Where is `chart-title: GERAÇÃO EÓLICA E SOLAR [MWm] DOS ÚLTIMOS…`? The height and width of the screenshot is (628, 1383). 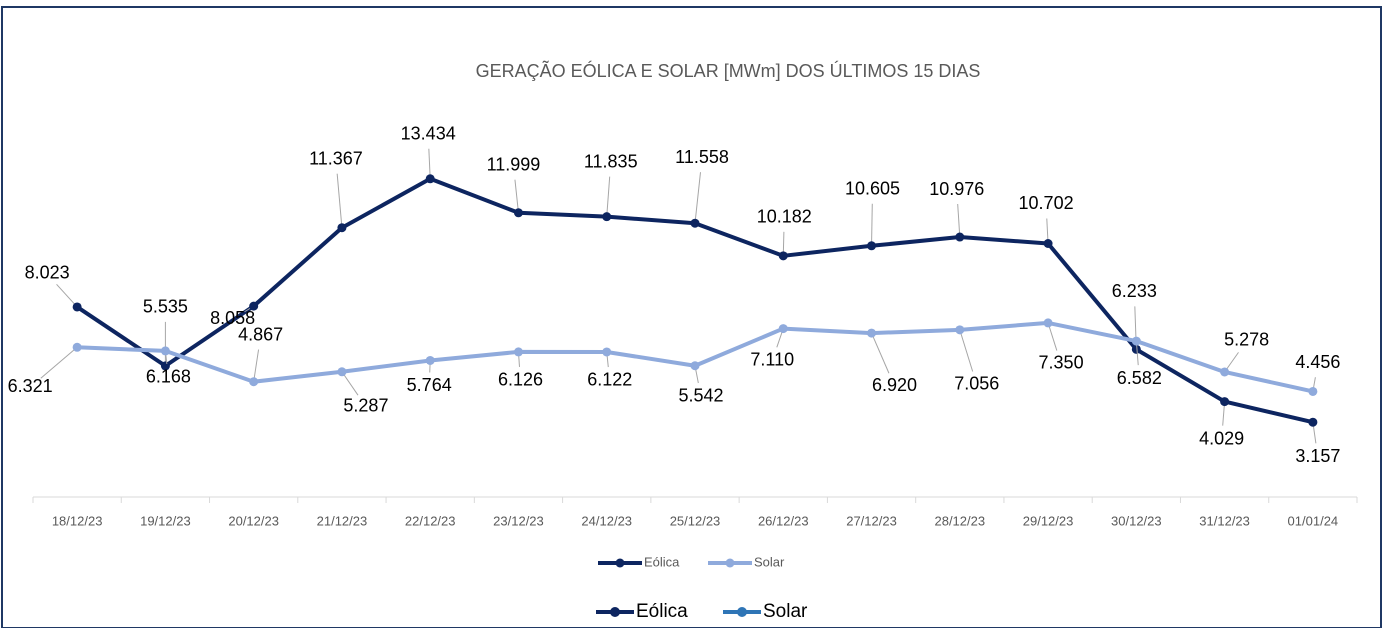 chart-title: GERAÇÃO EÓLICA E SOLAR [MWm] DOS ÚLTIMOS… is located at coordinates (728, 70).